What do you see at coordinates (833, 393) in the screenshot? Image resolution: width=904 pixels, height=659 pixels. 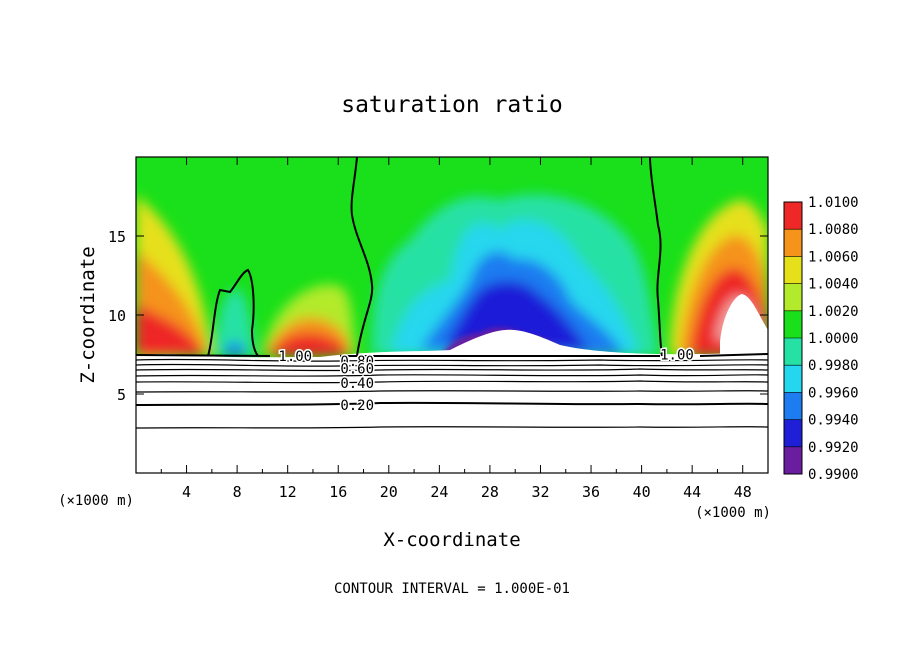 I see `colorbar-label: 0.9960` at bounding box center [833, 393].